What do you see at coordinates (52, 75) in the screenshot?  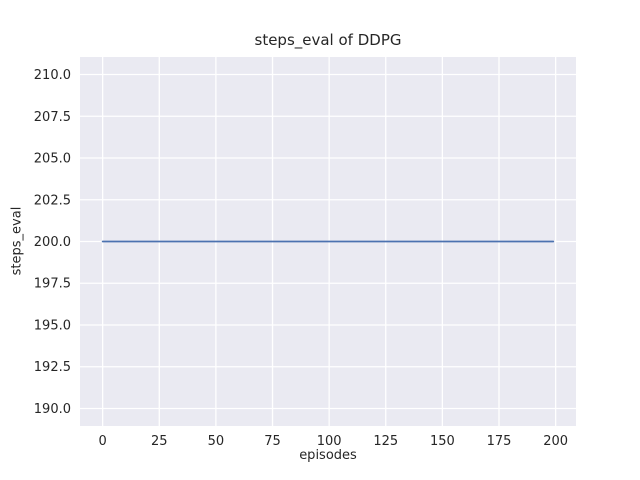 I see `y-tick-label: 210.0` at bounding box center [52, 75].